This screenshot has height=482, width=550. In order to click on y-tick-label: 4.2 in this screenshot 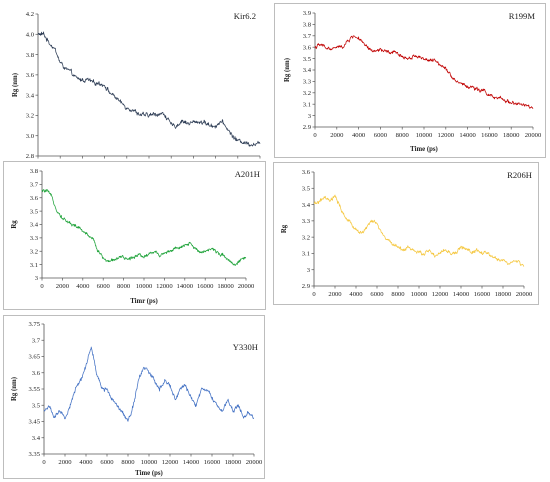, I will do `click(30, 14)`.